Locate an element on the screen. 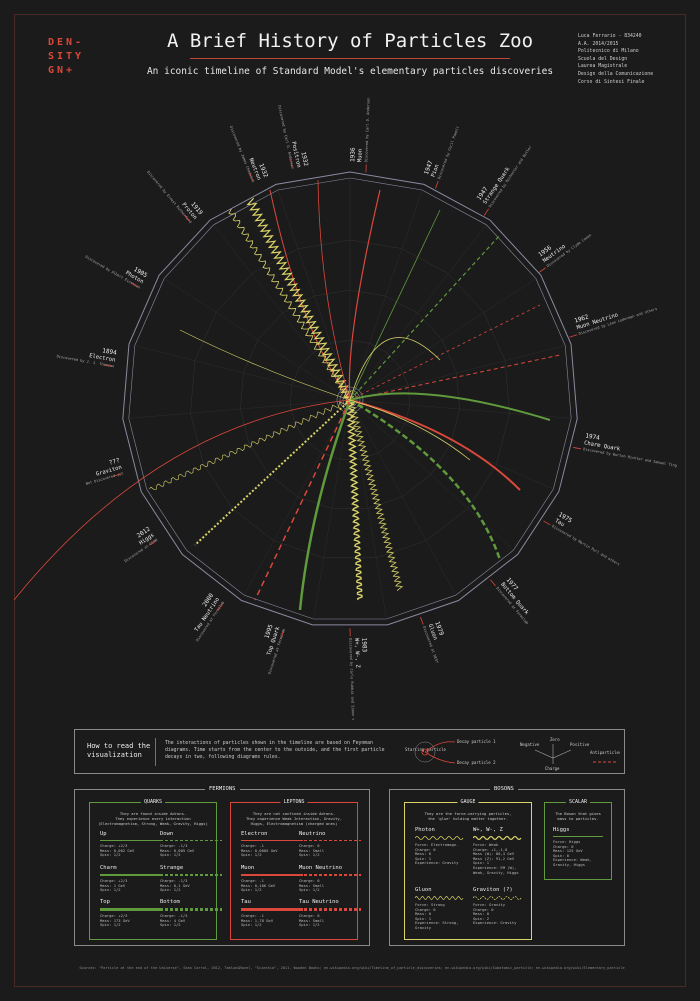 Image resolution: width=700 pixels, height=1001 pixels. track-muon-neutrino is located at coordinates (455, 377).